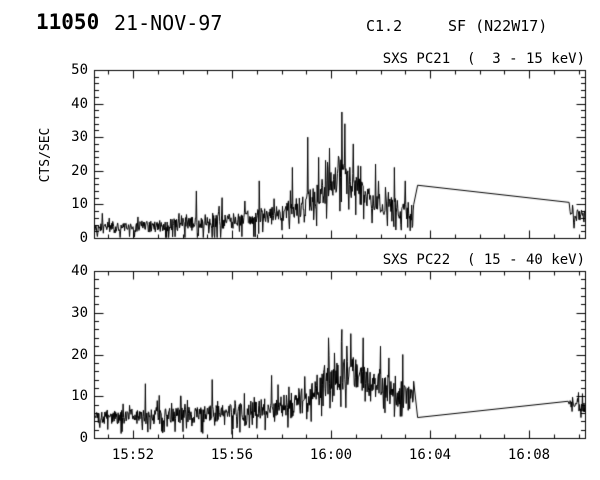 This screenshot has width=600, height=480. What do you see at coordinates (133, 455) in the screenshot?
I see `x-tick-label: 15:52` at bounding box center [133, 455].